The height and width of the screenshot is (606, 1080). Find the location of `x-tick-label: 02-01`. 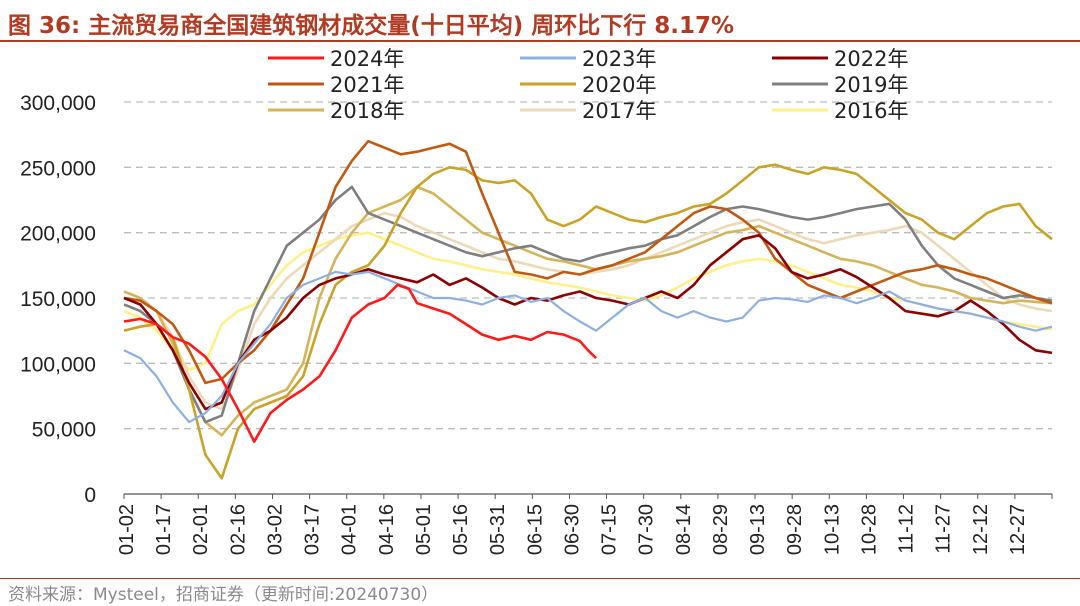

x-tick-label: 02-01 is located at coordinates (201, 529).